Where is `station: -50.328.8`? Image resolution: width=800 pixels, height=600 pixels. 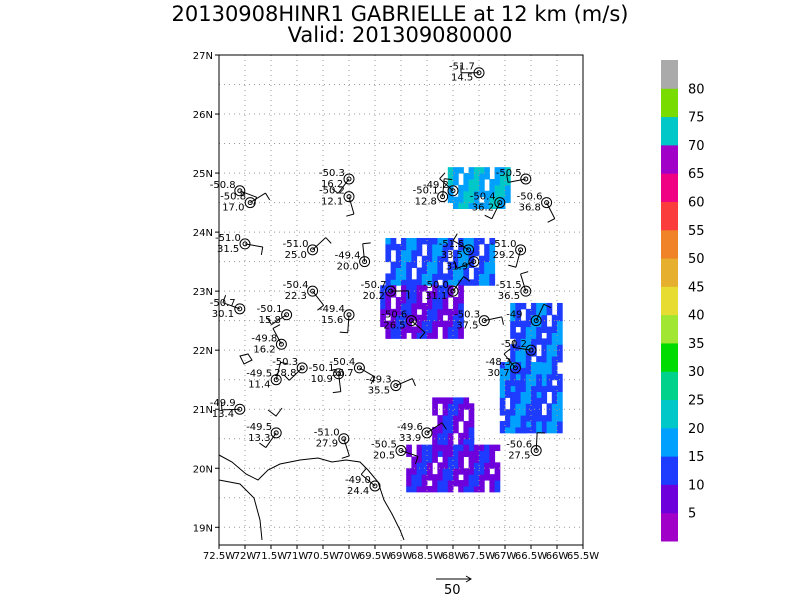 station: -50.328.8 is located at coordinates (290, 369).